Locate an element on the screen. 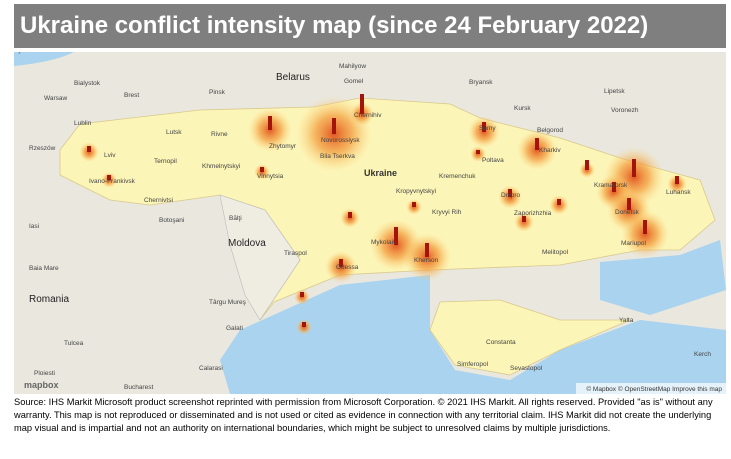 The height and width of the screenshot is (459, 731). sea-of-azov is located at coordinates (663, 277).